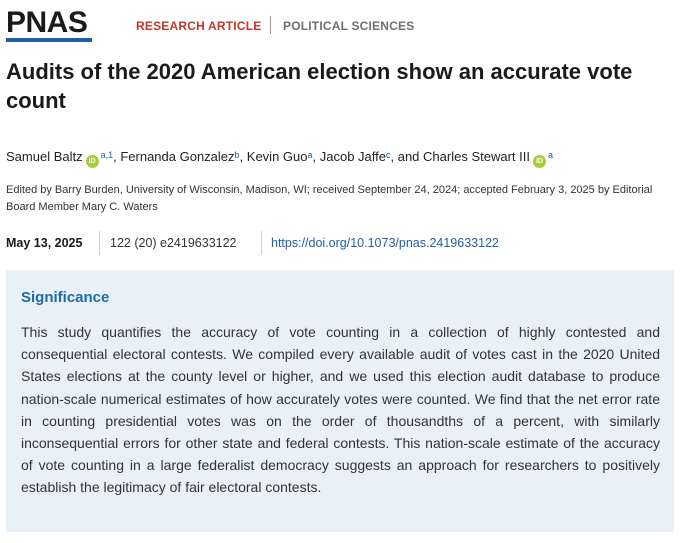 The image size is (686, 543). I want to click on affiliation-ref: a,1, so click(107, 155).